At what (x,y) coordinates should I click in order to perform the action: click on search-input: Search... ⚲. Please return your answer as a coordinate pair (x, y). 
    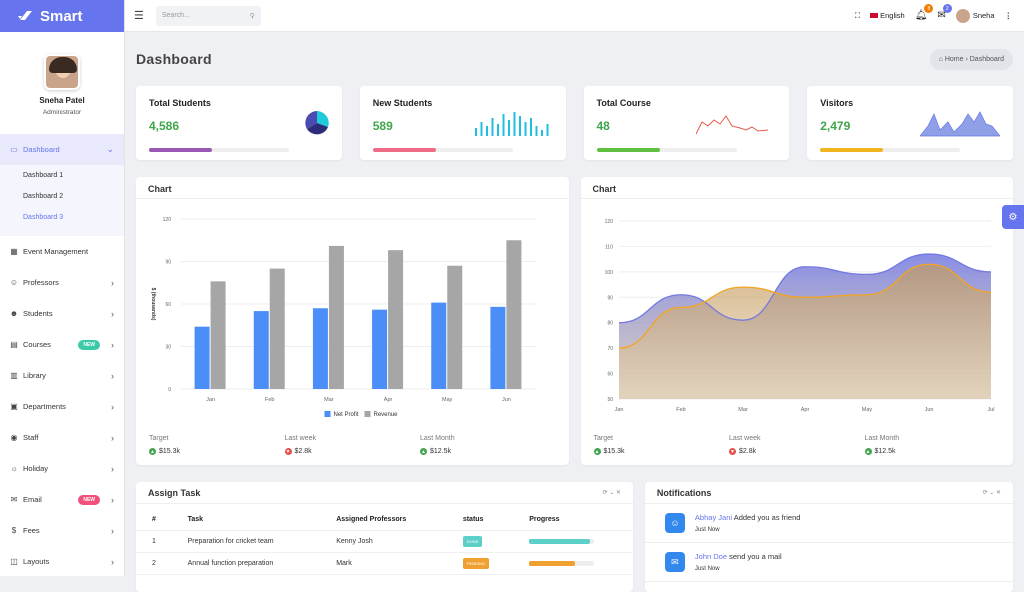
    Looking at the image, I should click on (208, 16).